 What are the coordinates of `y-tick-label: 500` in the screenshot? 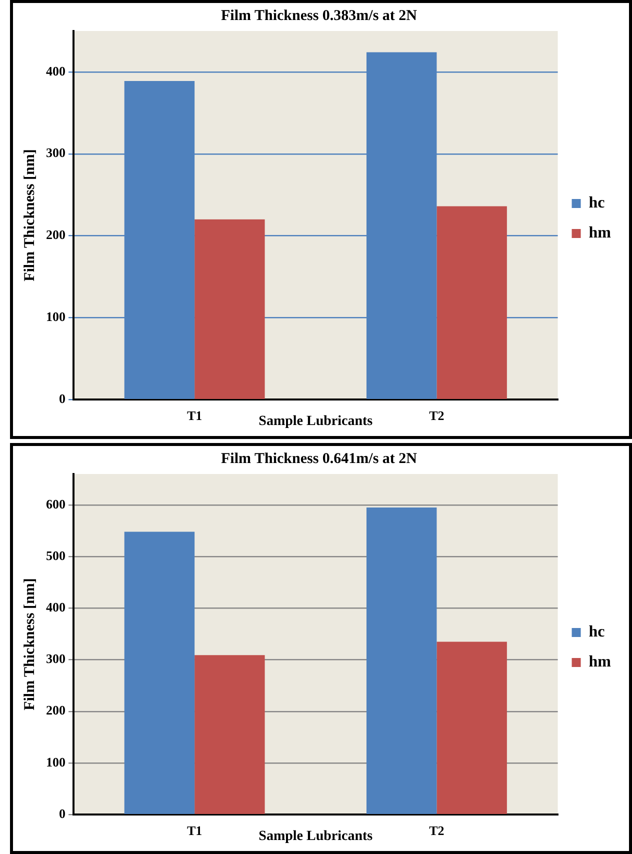 It's located at (56, 555).